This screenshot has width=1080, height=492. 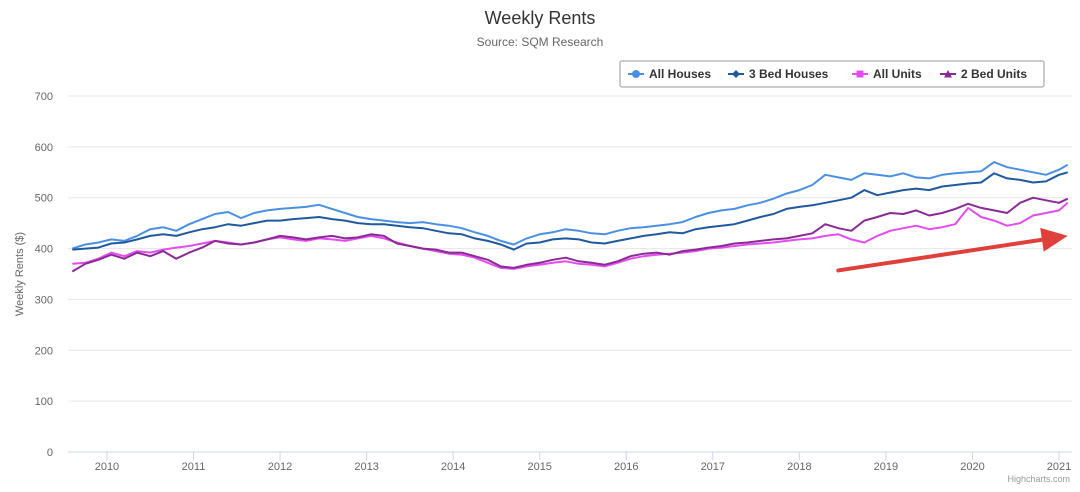 I want to click on y-axis-title: Weekly Rents ($), so click(x=20, y=274).